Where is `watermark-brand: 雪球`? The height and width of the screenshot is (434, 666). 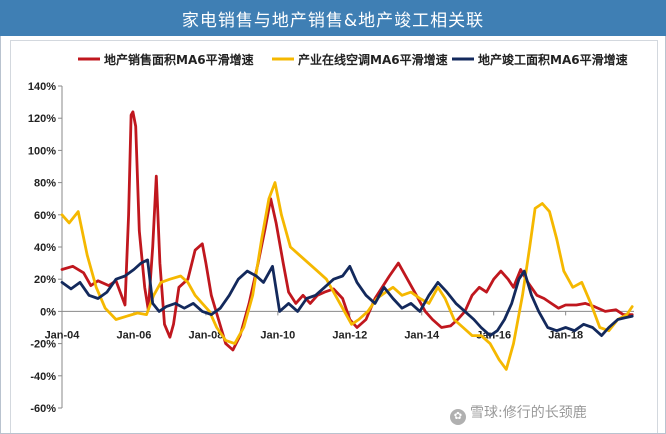 watermark-brand: 雪球 is located at coordinates (484, 413).